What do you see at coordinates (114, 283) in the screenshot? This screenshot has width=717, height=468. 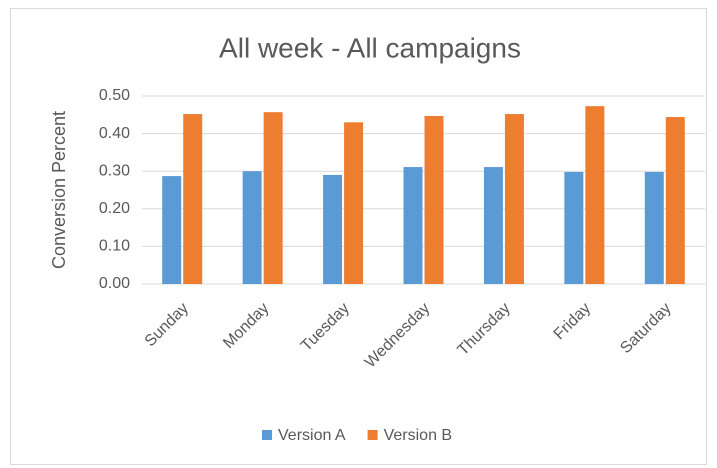 I see `y-tick-label: 0.00` at bounding box center [114, 283].